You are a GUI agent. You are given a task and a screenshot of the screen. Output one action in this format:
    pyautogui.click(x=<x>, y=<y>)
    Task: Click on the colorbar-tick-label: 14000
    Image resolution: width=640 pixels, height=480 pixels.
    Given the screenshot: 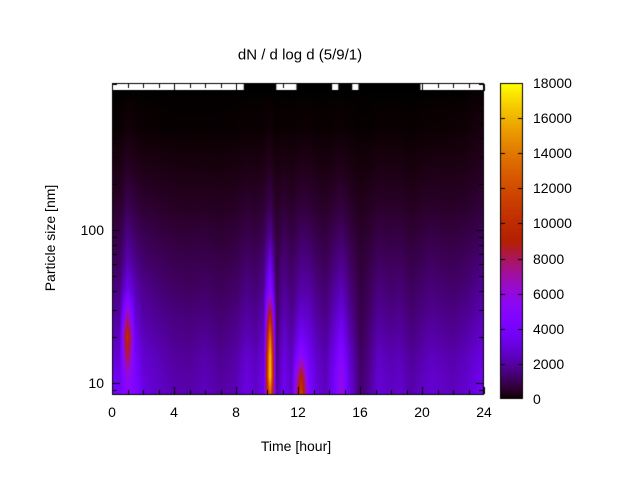 What is the action you would take?
    pyautogui.click(x=552, y=153)
    